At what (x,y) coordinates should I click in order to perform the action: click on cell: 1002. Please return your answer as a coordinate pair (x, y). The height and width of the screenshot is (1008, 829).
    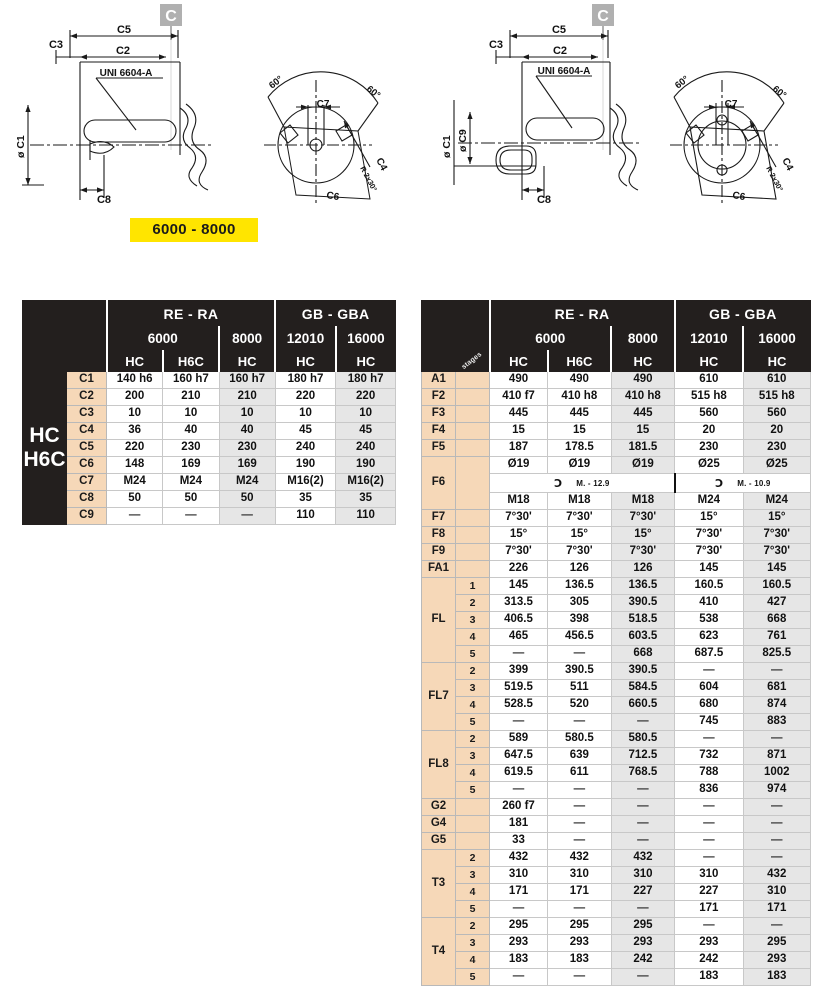
    Looking at the image, I should click on (777, 773).